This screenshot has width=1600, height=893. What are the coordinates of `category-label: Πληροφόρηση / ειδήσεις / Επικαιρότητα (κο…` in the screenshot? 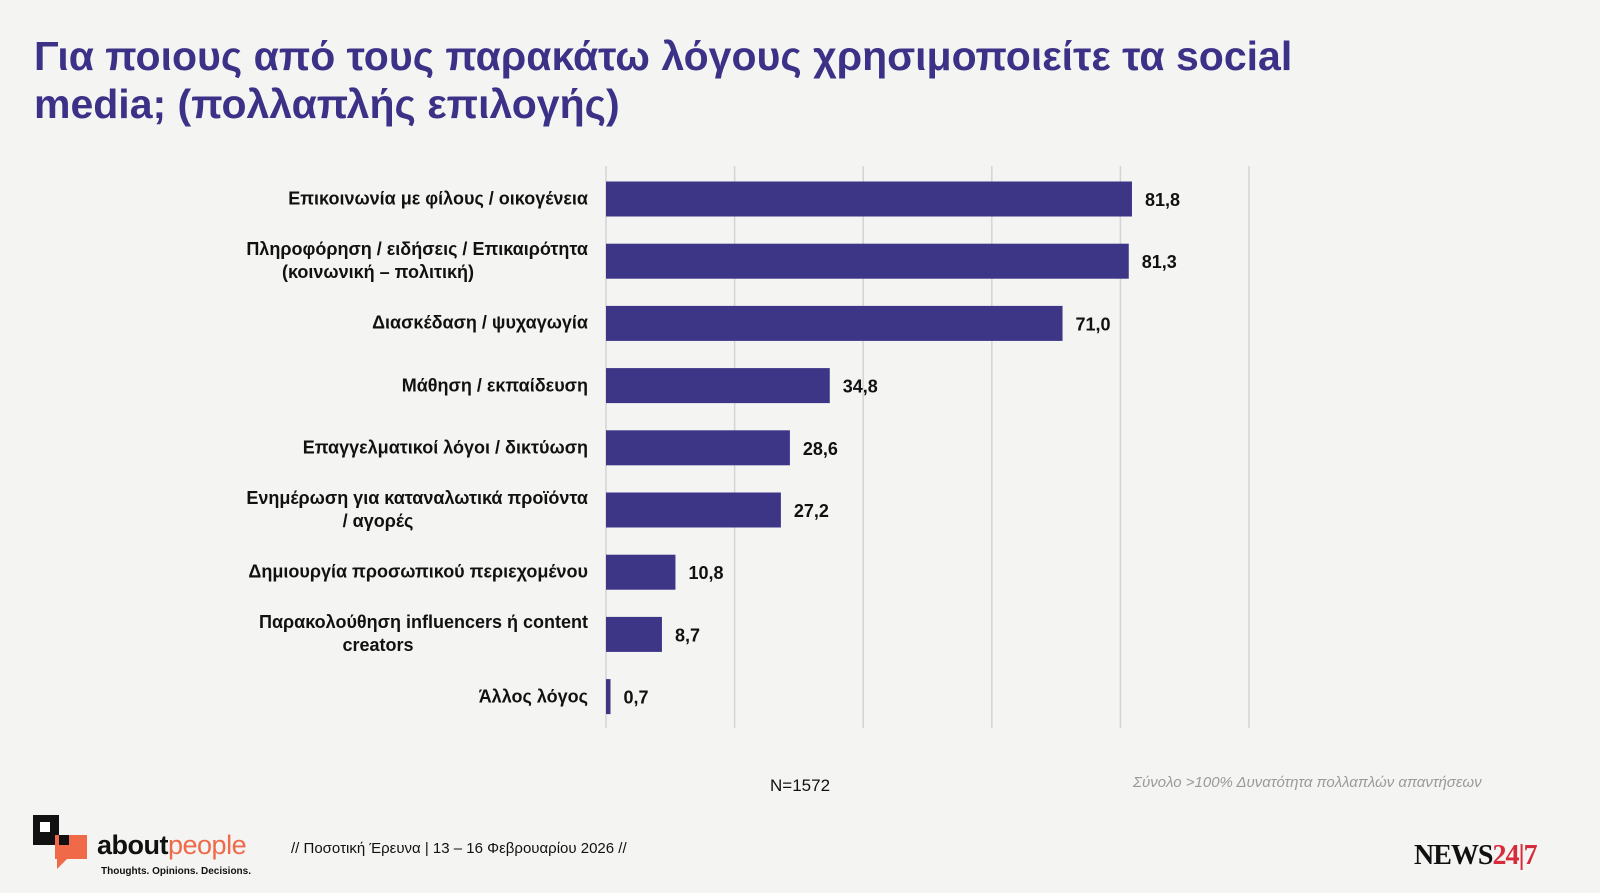 It's located at (378, 261).